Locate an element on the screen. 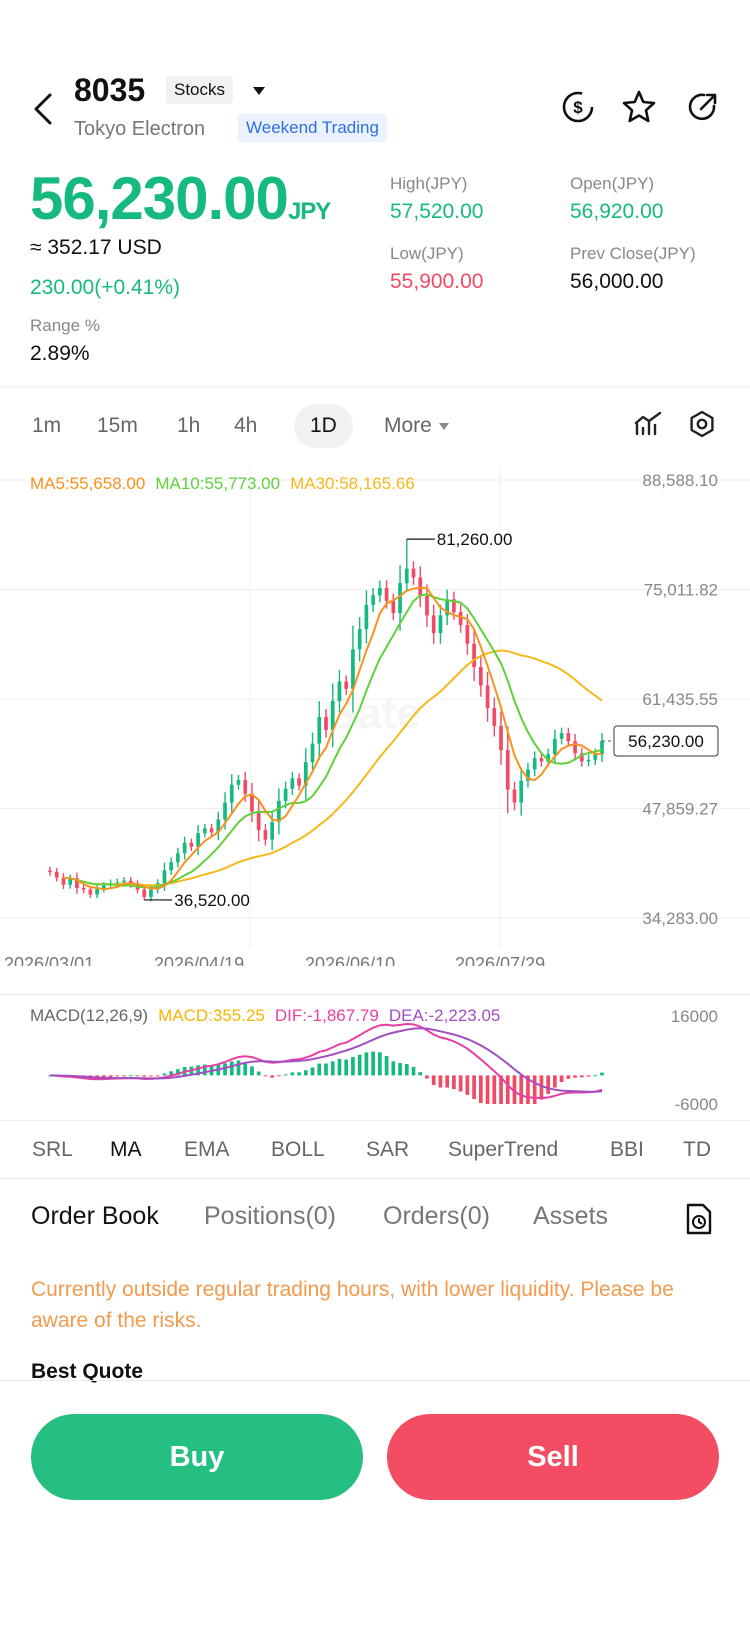 The width and height of the screenshot is (750, 1625). x-tick-label: 2026/03/01 is located at coordinates (49, 960).